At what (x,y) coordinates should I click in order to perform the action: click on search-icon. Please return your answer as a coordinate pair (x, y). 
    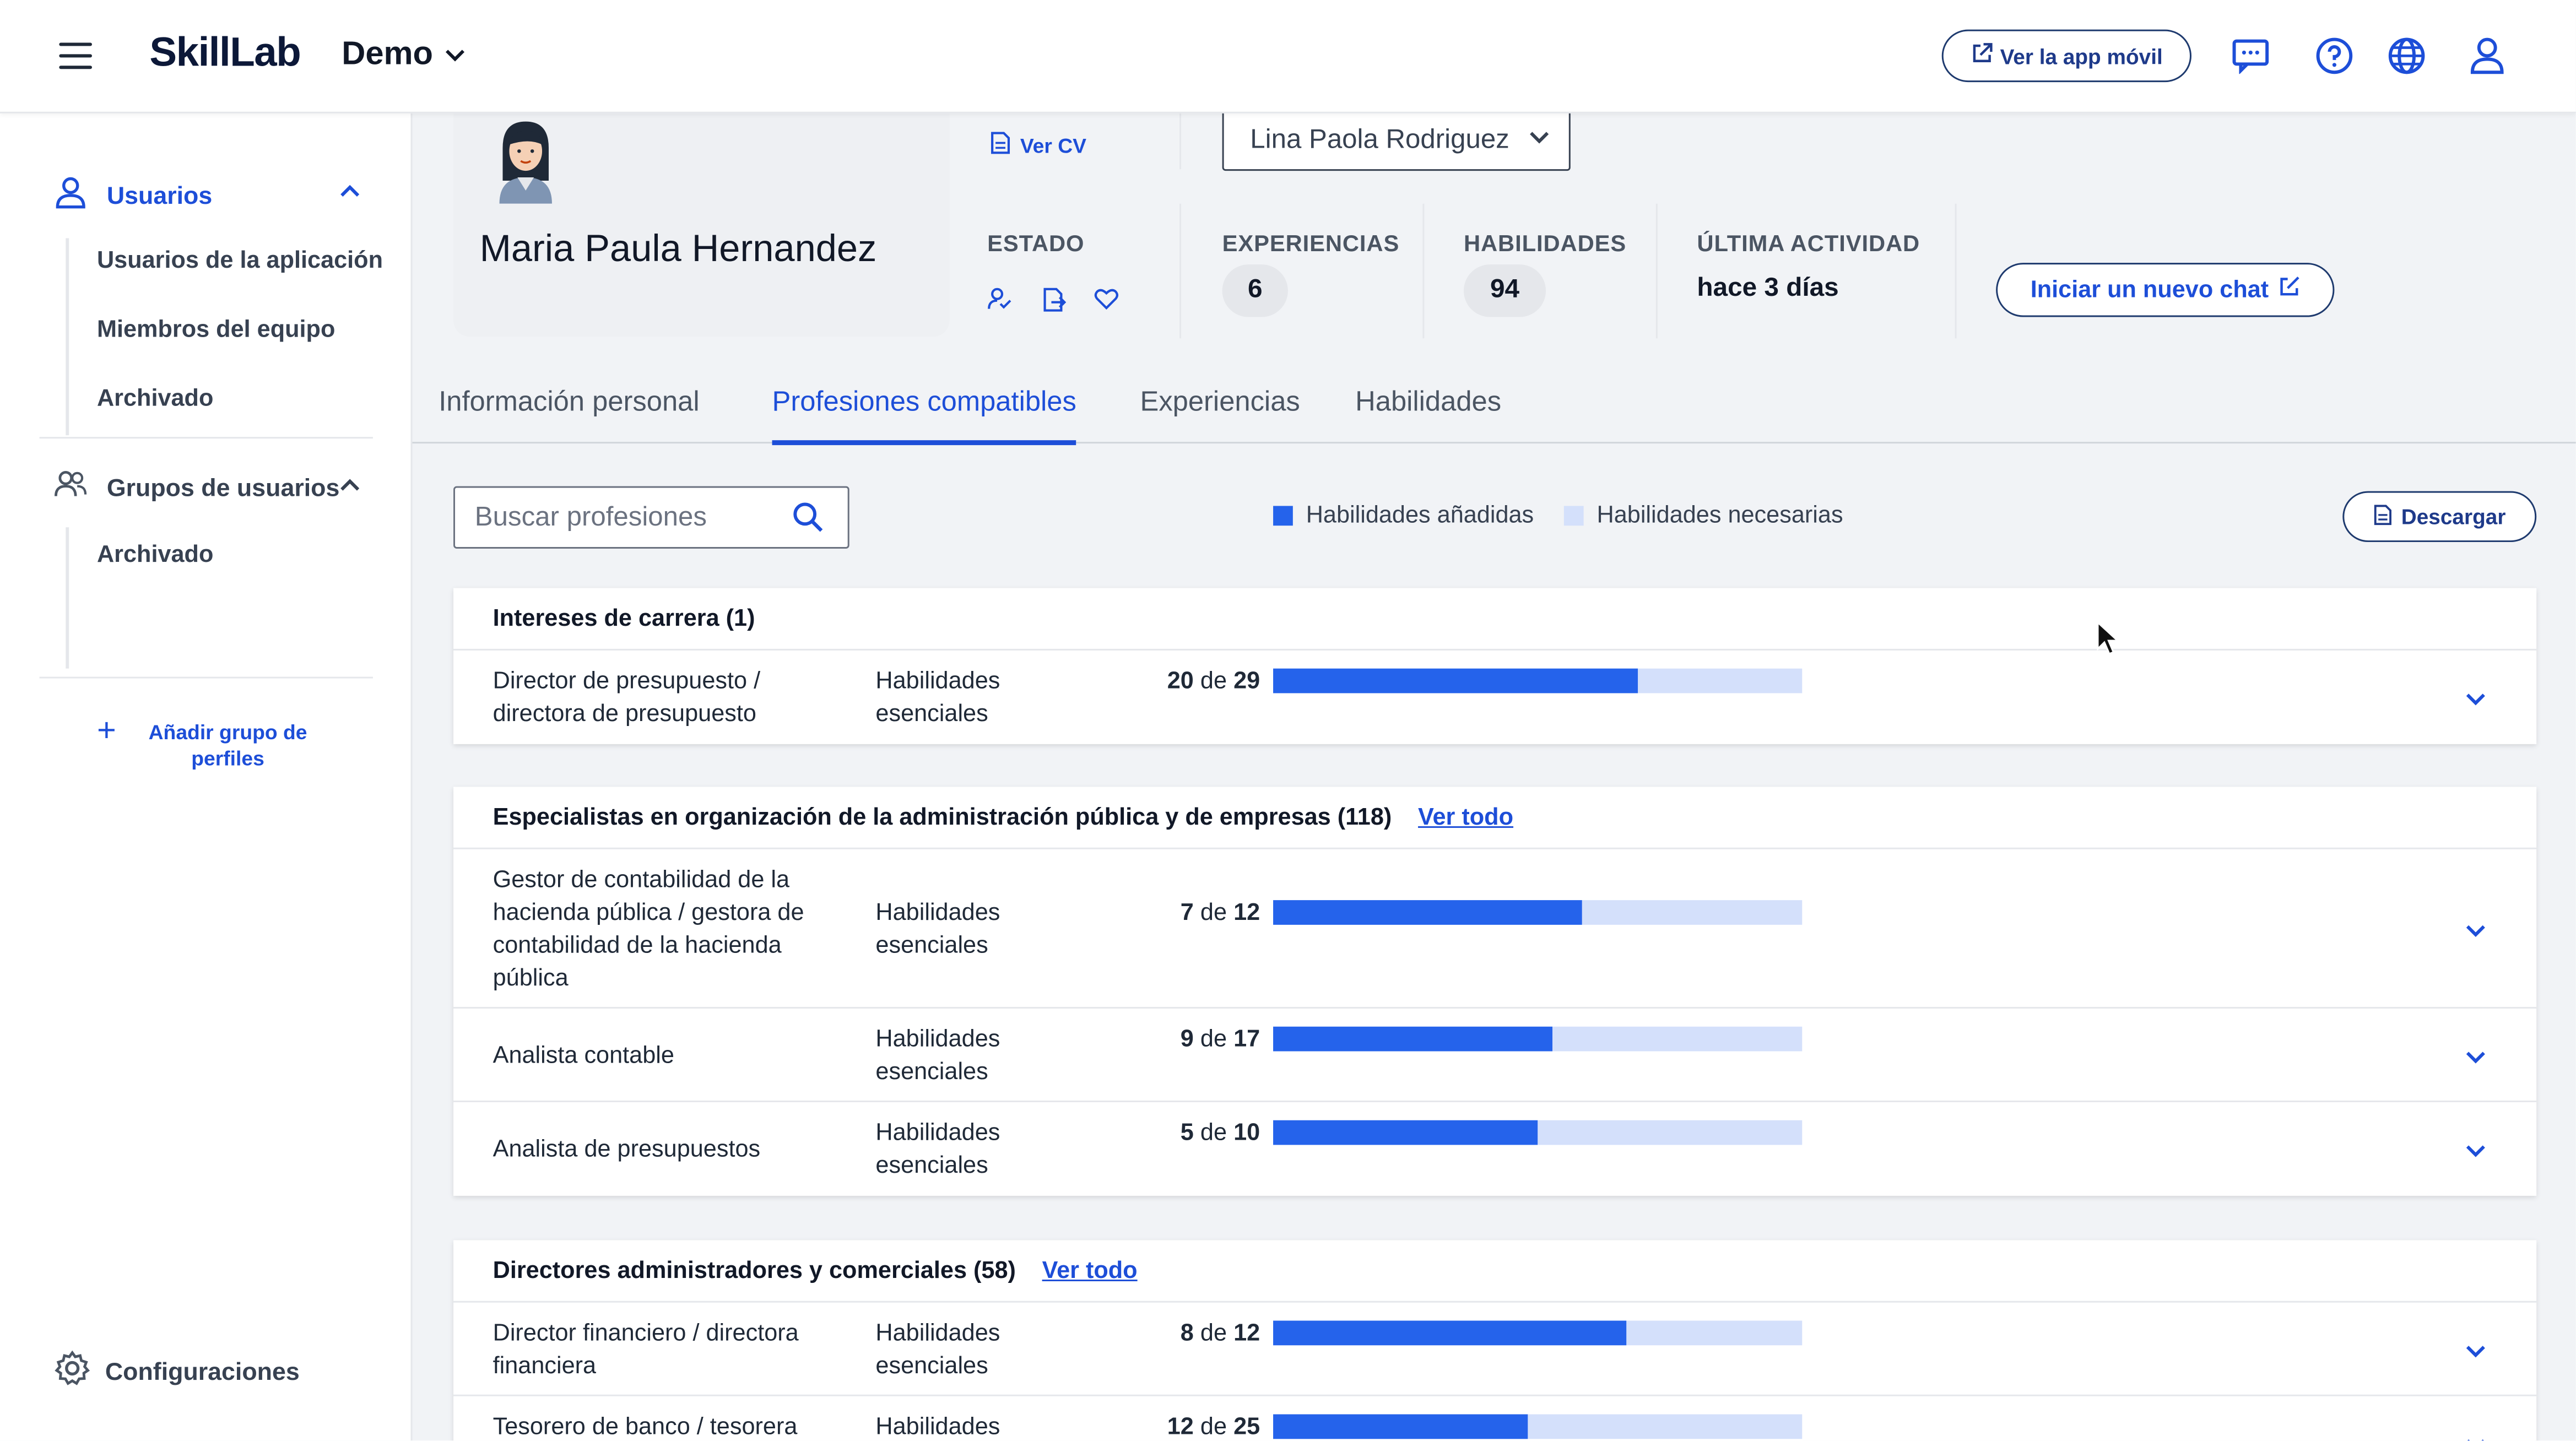
    Looking at the image, I should click on (808, 522).